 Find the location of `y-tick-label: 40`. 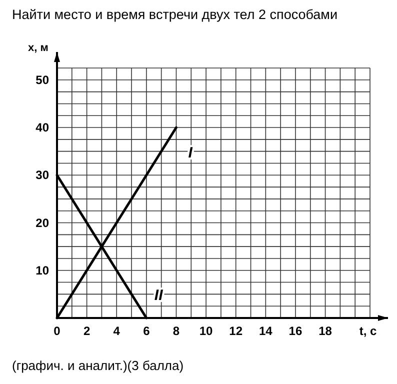

y-tick-label: 40 is located at coordinates (43, 127).